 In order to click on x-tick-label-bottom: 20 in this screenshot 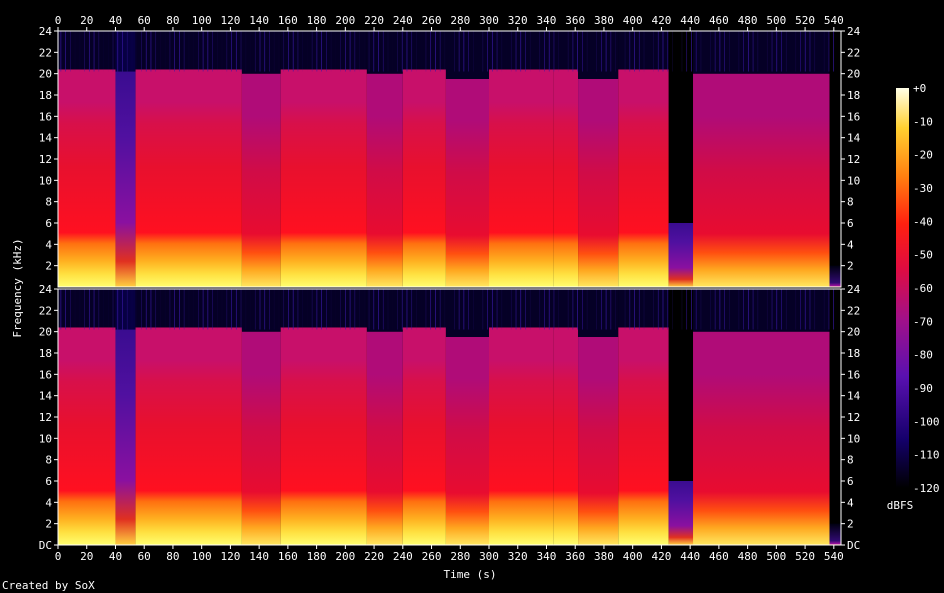, I will do `click(86, 556)`.